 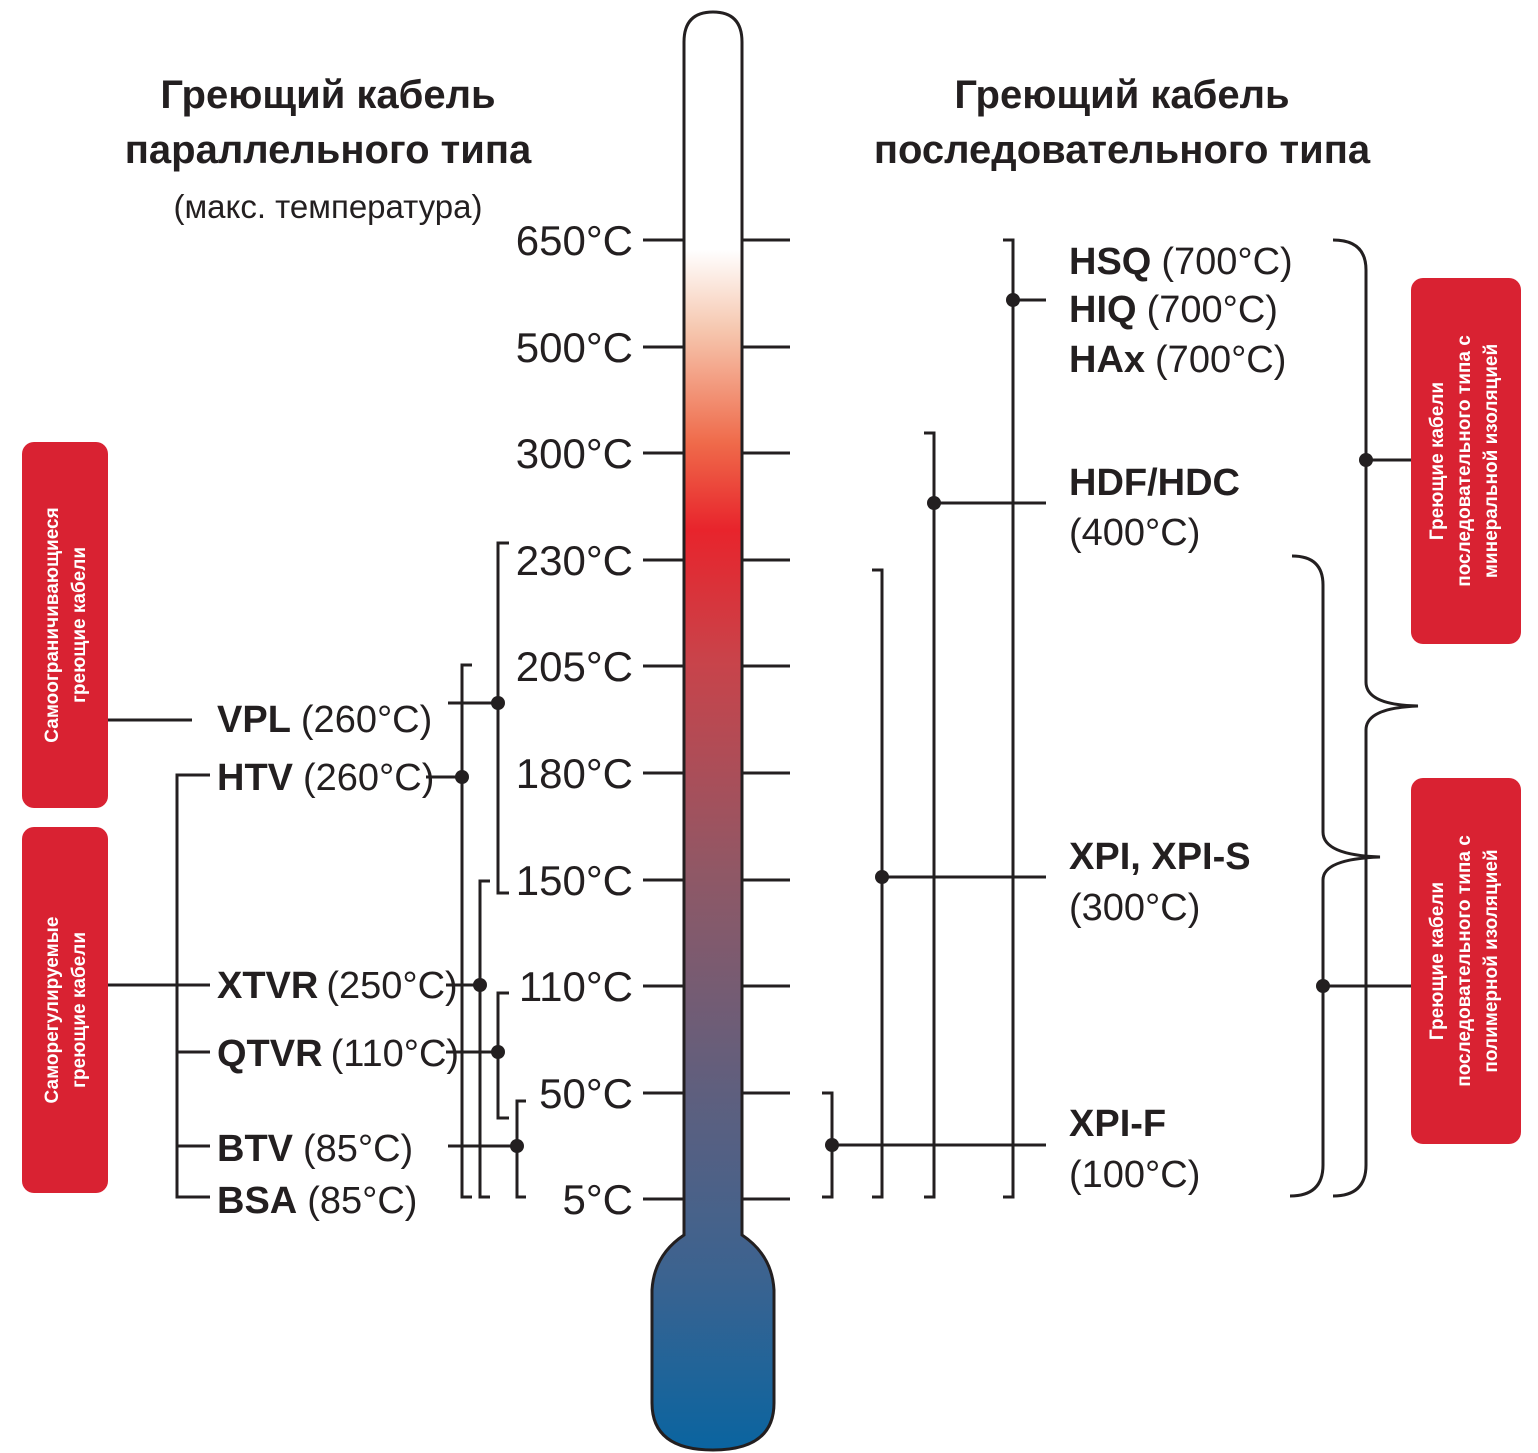 What do you see at coordinates (65, 1010) in the screenshot?
I see `box-self-regulating: Саморегулируемые греющие кабели` at bounding box center [65, 1010].